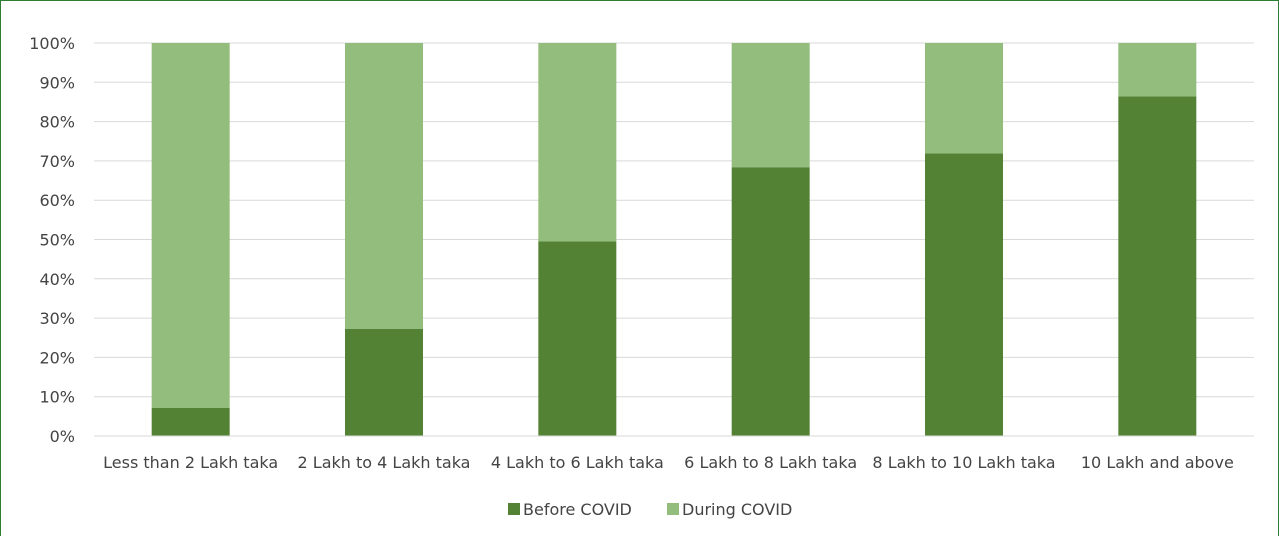 The height and width of the screenshot is (540, 1279). What do you see at coordinates (57, 82) in the screenshot?
I see `y-tick-label: 90%` at bounding box center [57, 82].